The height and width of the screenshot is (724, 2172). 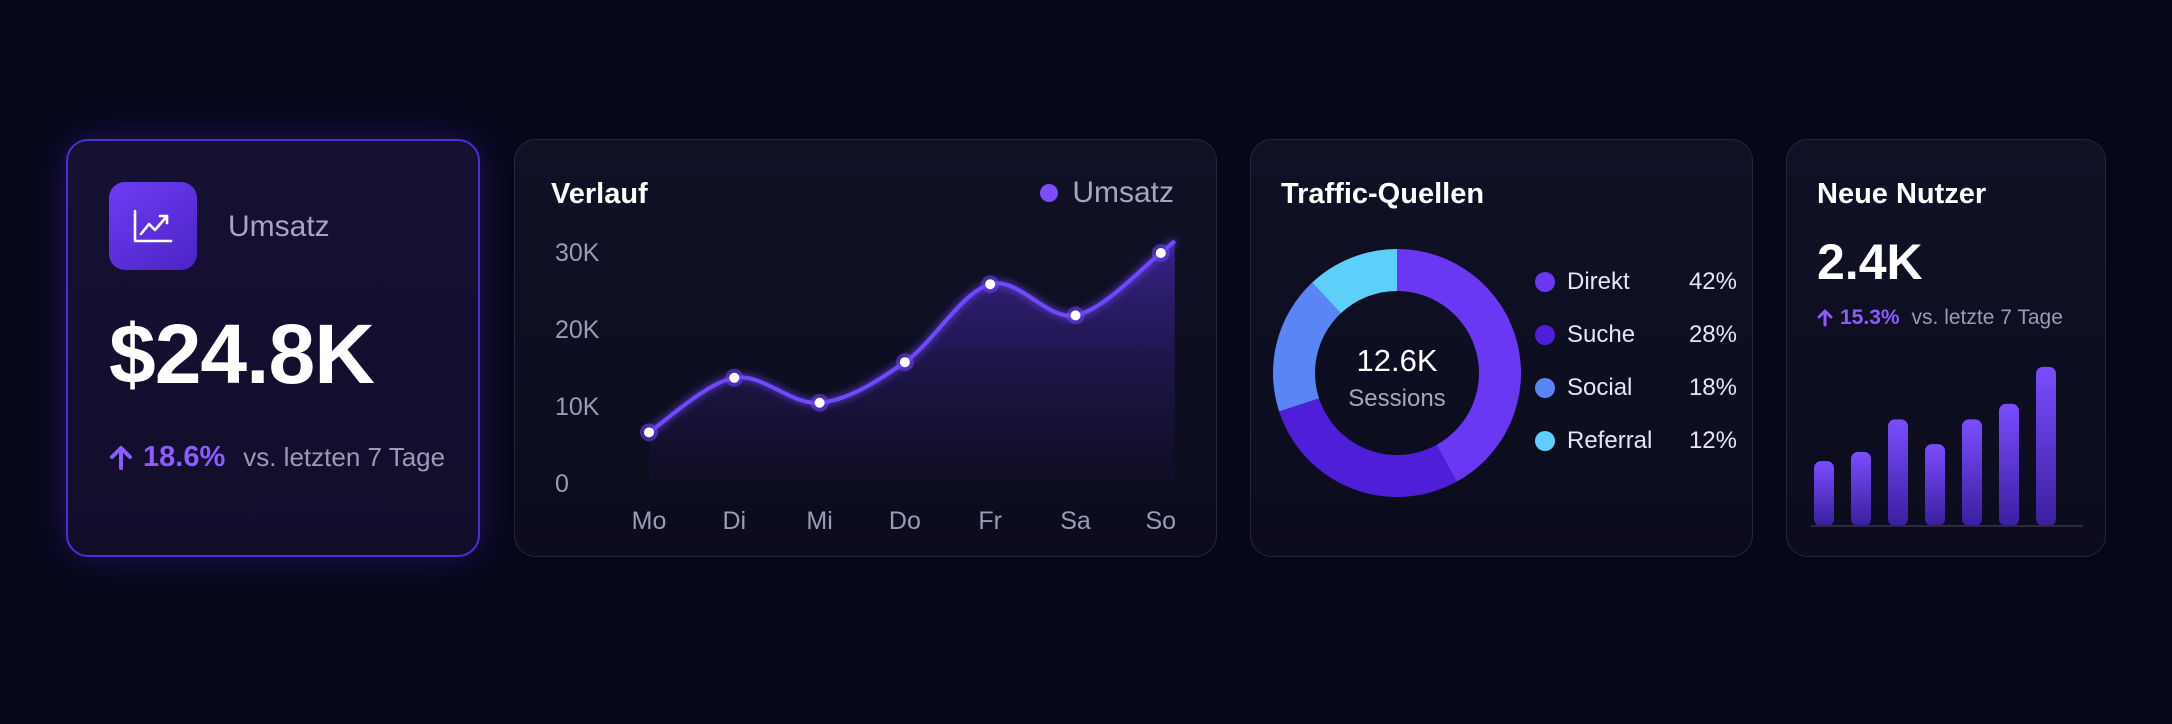 I want to click on traffic-legend: Direkt 42% Suche 28% Social 18% Referral 12%, so click(x=1636, y=370).